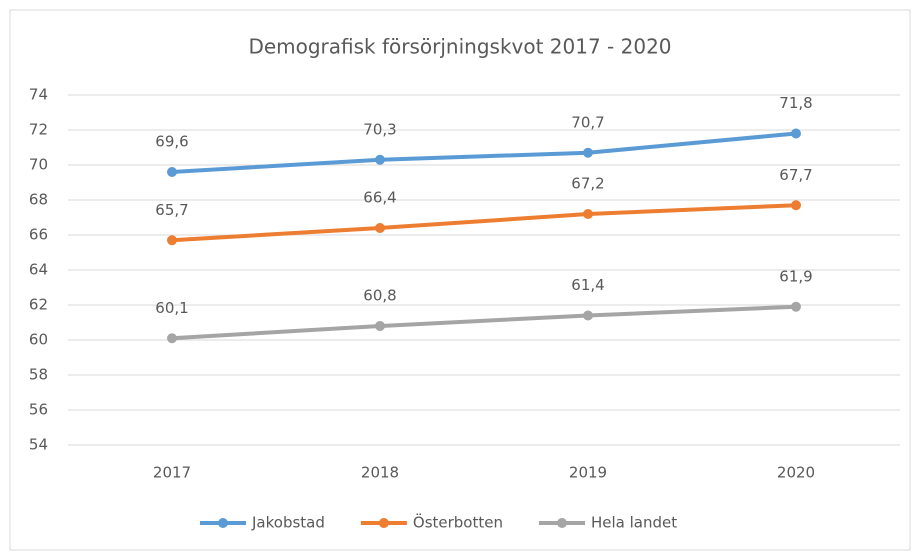 This screenshot has height=553, width=914. What do you see at coordinates (458, 522) in the screenshot?
I see `legend-label: Österbotten` at bounding box center [458, 522].